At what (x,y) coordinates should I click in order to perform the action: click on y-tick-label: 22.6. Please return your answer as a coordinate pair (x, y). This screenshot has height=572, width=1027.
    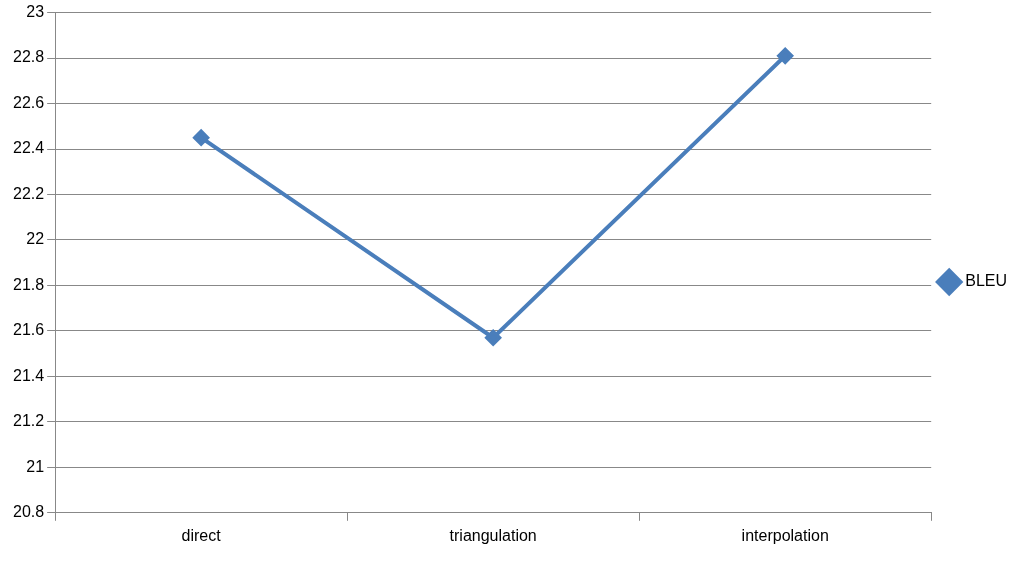
    Looking at the image, I should click on (29, 102).